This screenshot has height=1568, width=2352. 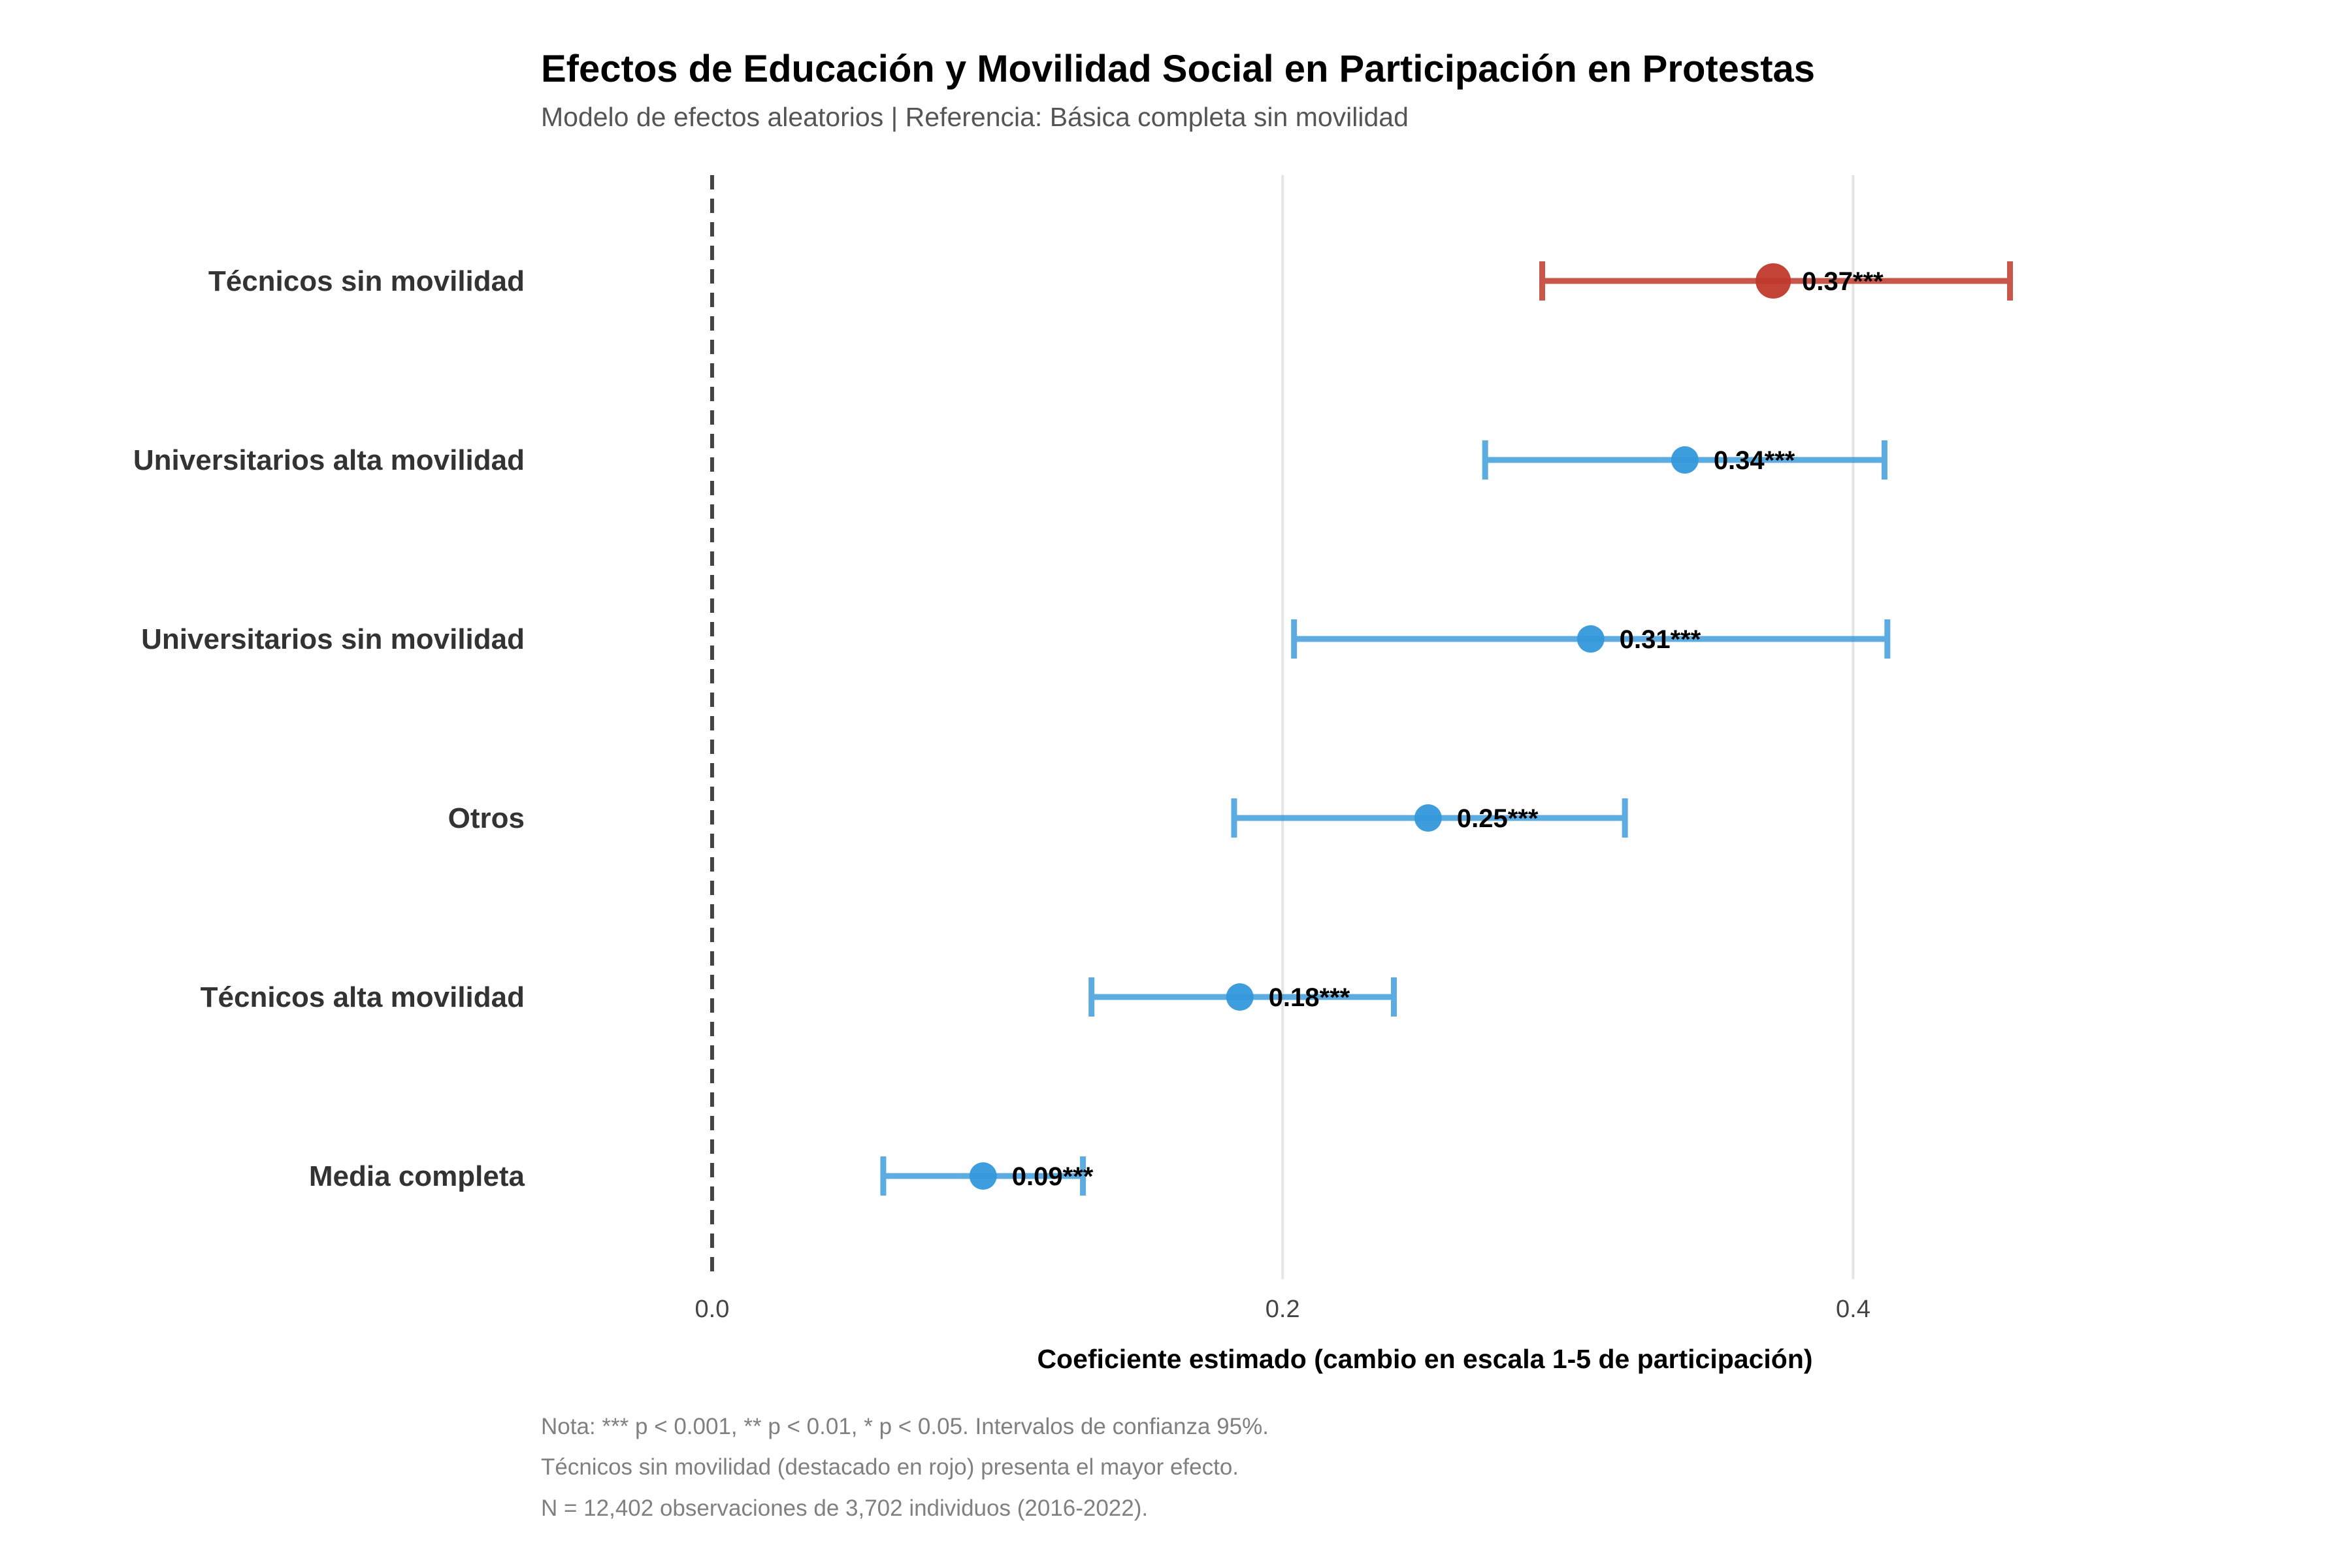 What do you see at coordinates (363, 997) in the screenshot?
I see `category-label: Técnicos alta movilidad` at bounding box center [363, 997].